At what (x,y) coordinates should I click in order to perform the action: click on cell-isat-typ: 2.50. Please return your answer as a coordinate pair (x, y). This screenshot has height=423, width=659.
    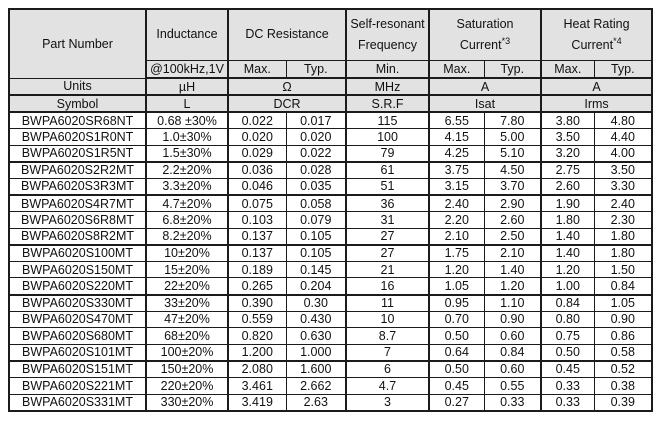
    Looking at the image, I should click on (512, 236).